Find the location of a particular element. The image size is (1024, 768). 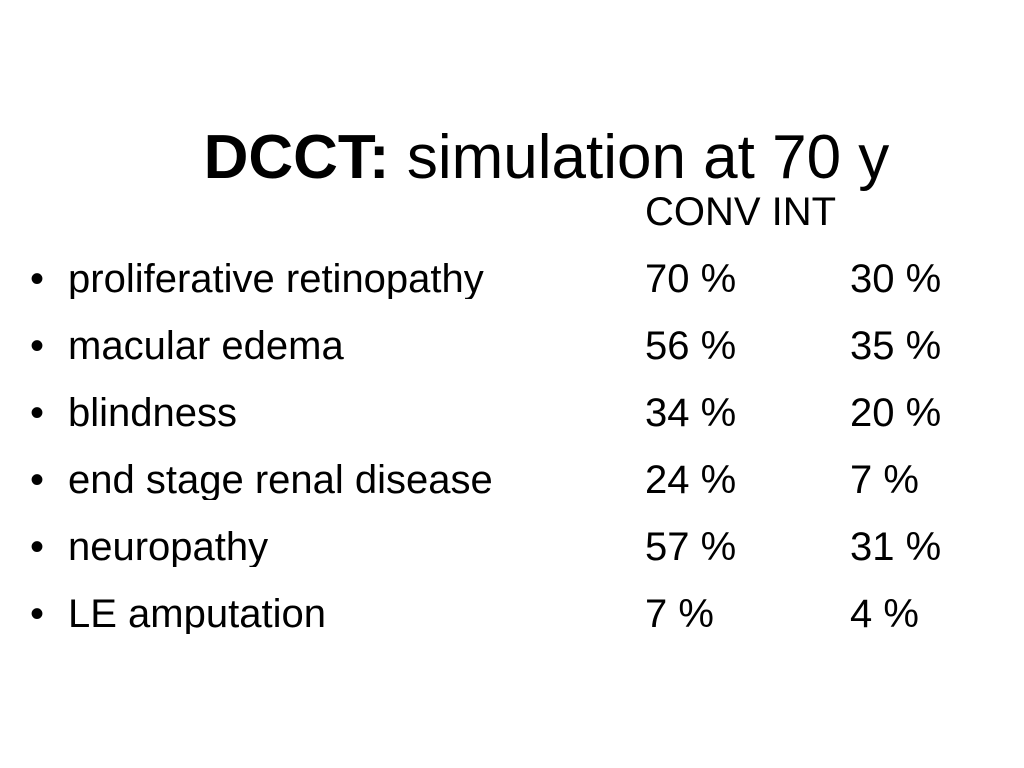

column-headers: CONV INT is located at coordinates (741, 211).